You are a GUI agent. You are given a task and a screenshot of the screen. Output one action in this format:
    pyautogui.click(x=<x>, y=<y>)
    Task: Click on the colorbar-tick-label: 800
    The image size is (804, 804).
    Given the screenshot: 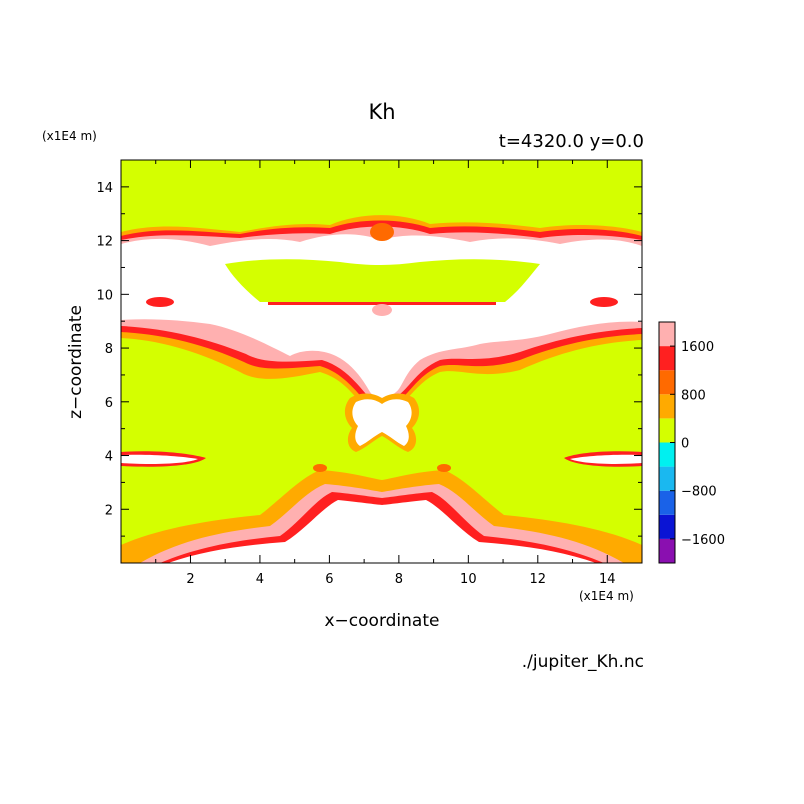 What is the action you would take?
    pyautogui.click(x=693, y=395)
    